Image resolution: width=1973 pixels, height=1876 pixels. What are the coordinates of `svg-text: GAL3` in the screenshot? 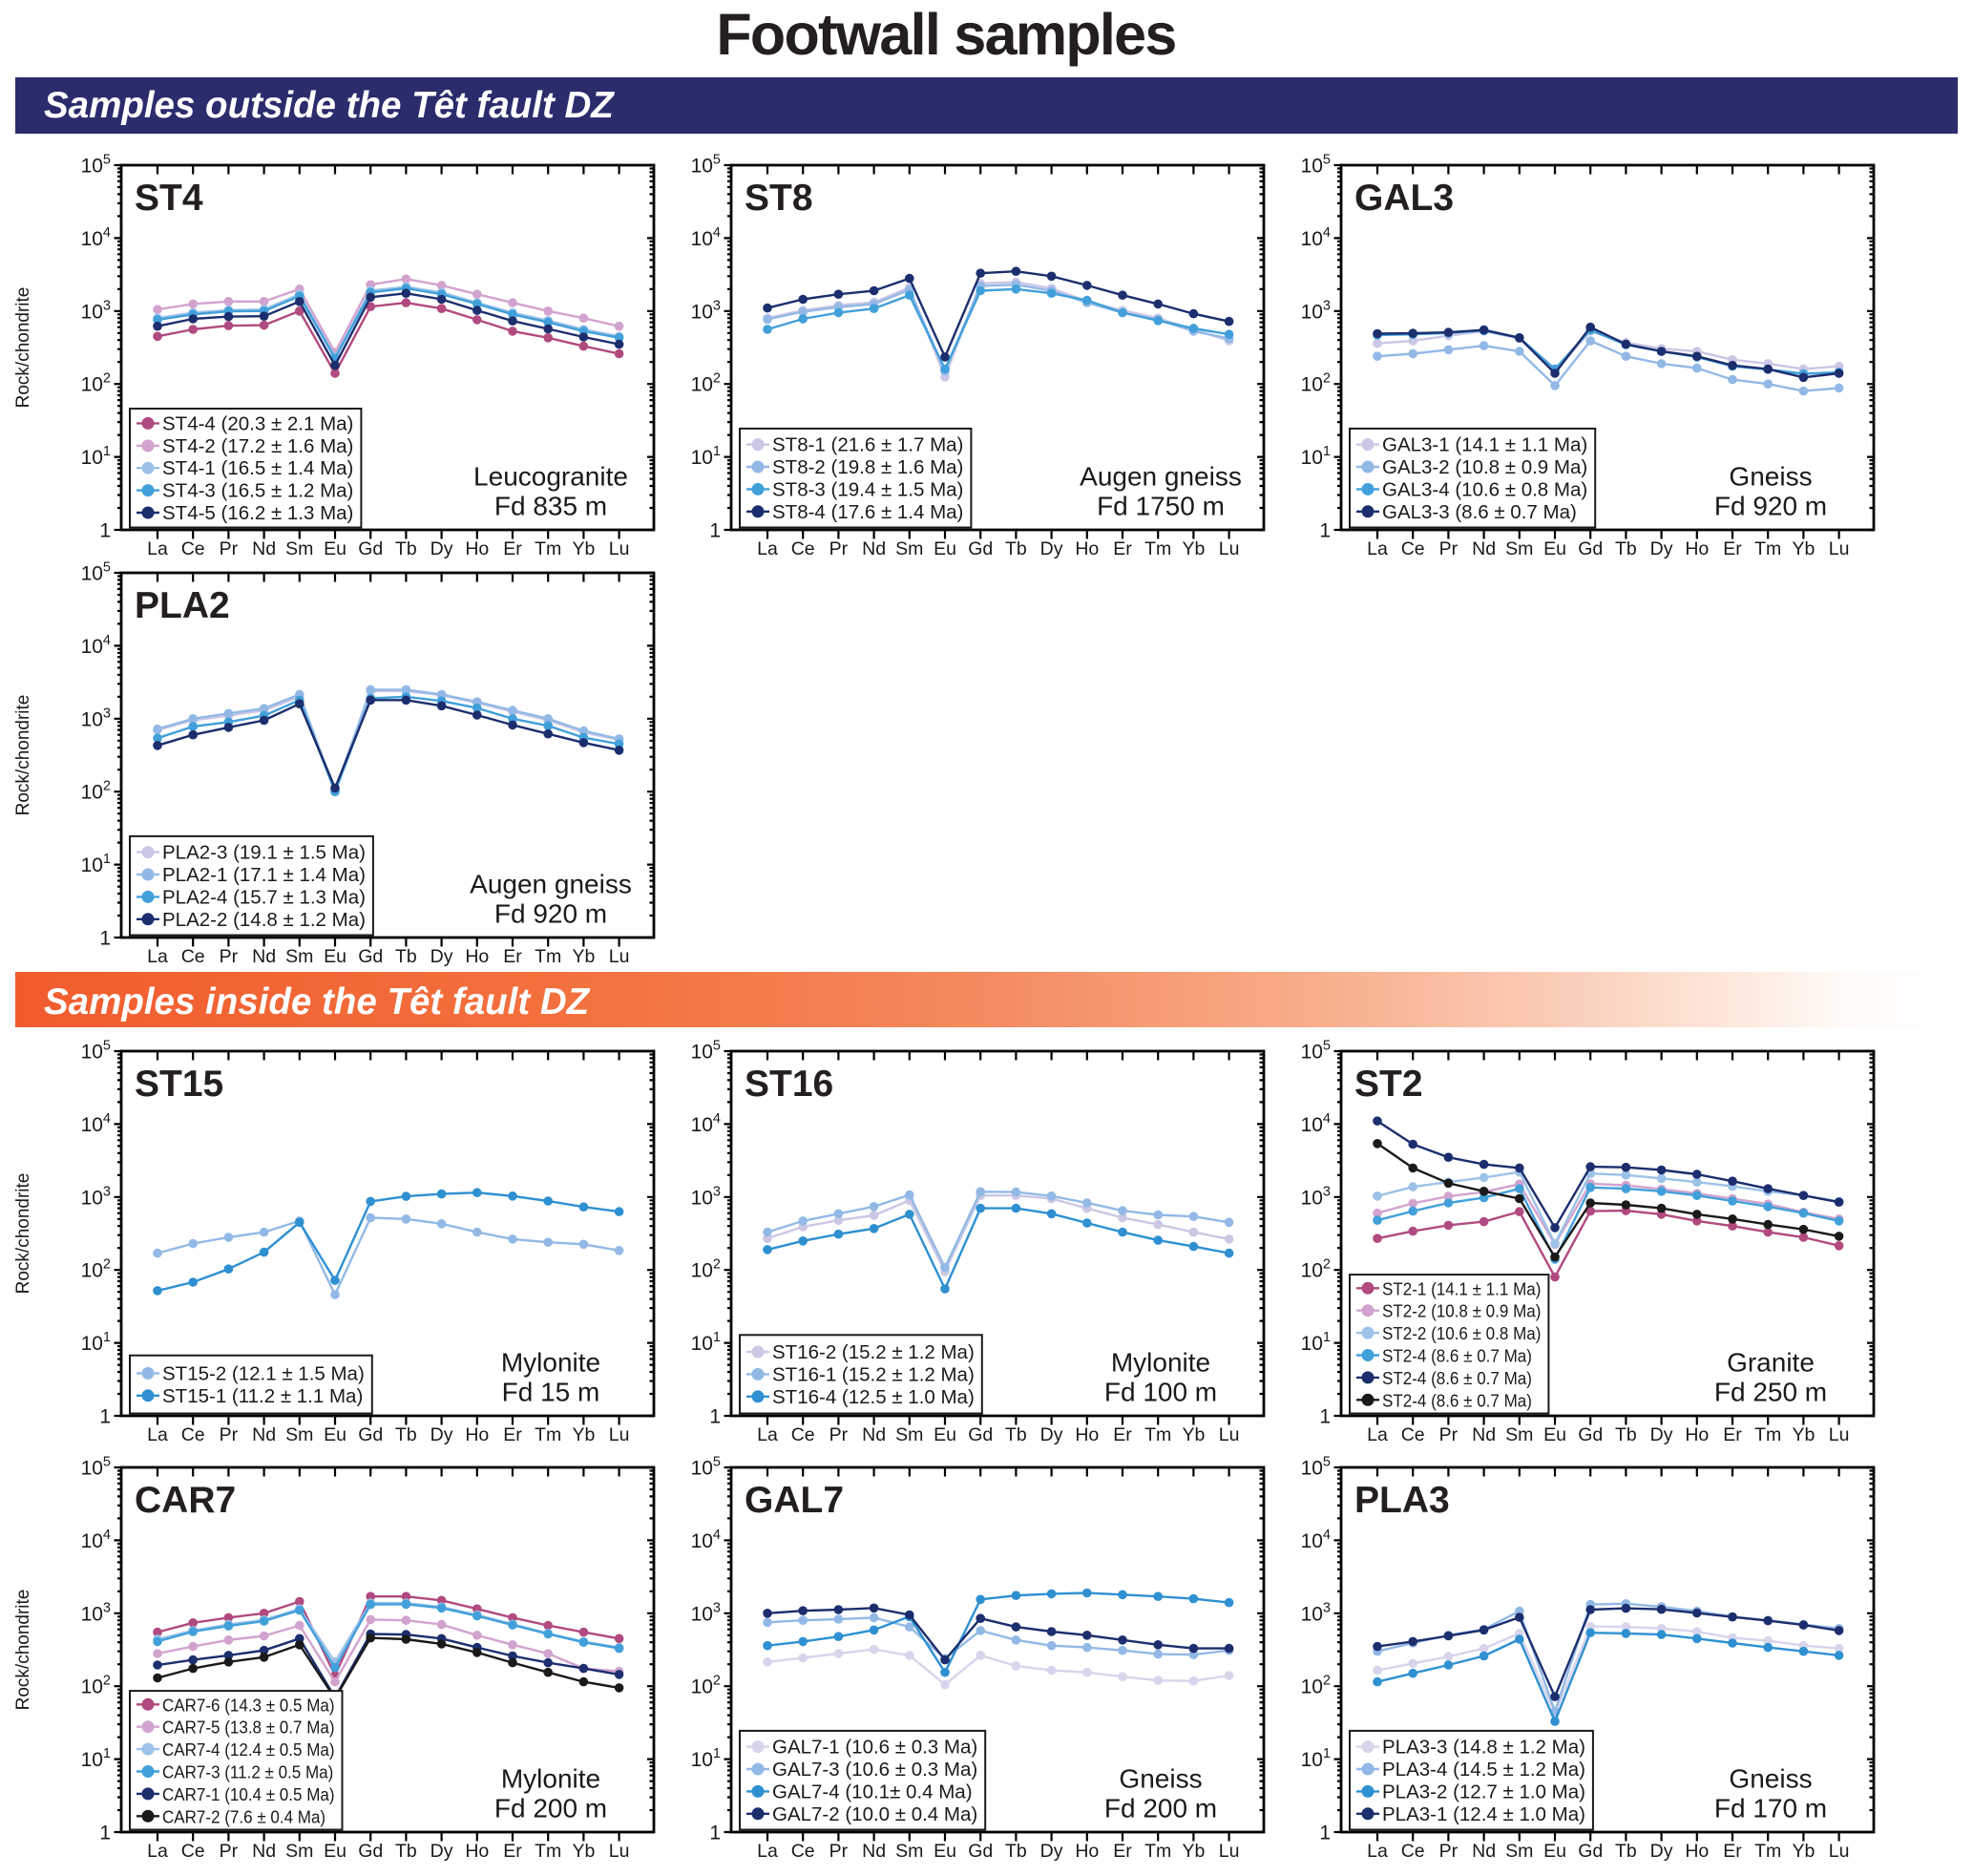 It's located at (1404, 198).